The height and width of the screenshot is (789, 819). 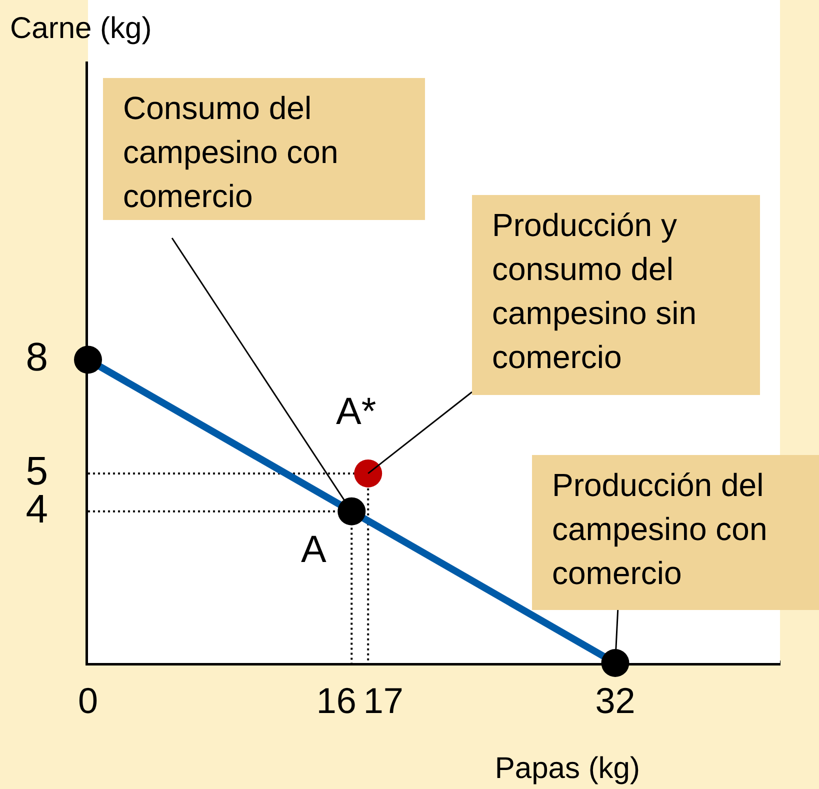 I want to click on annotation: A, so click(x=313, y=549).